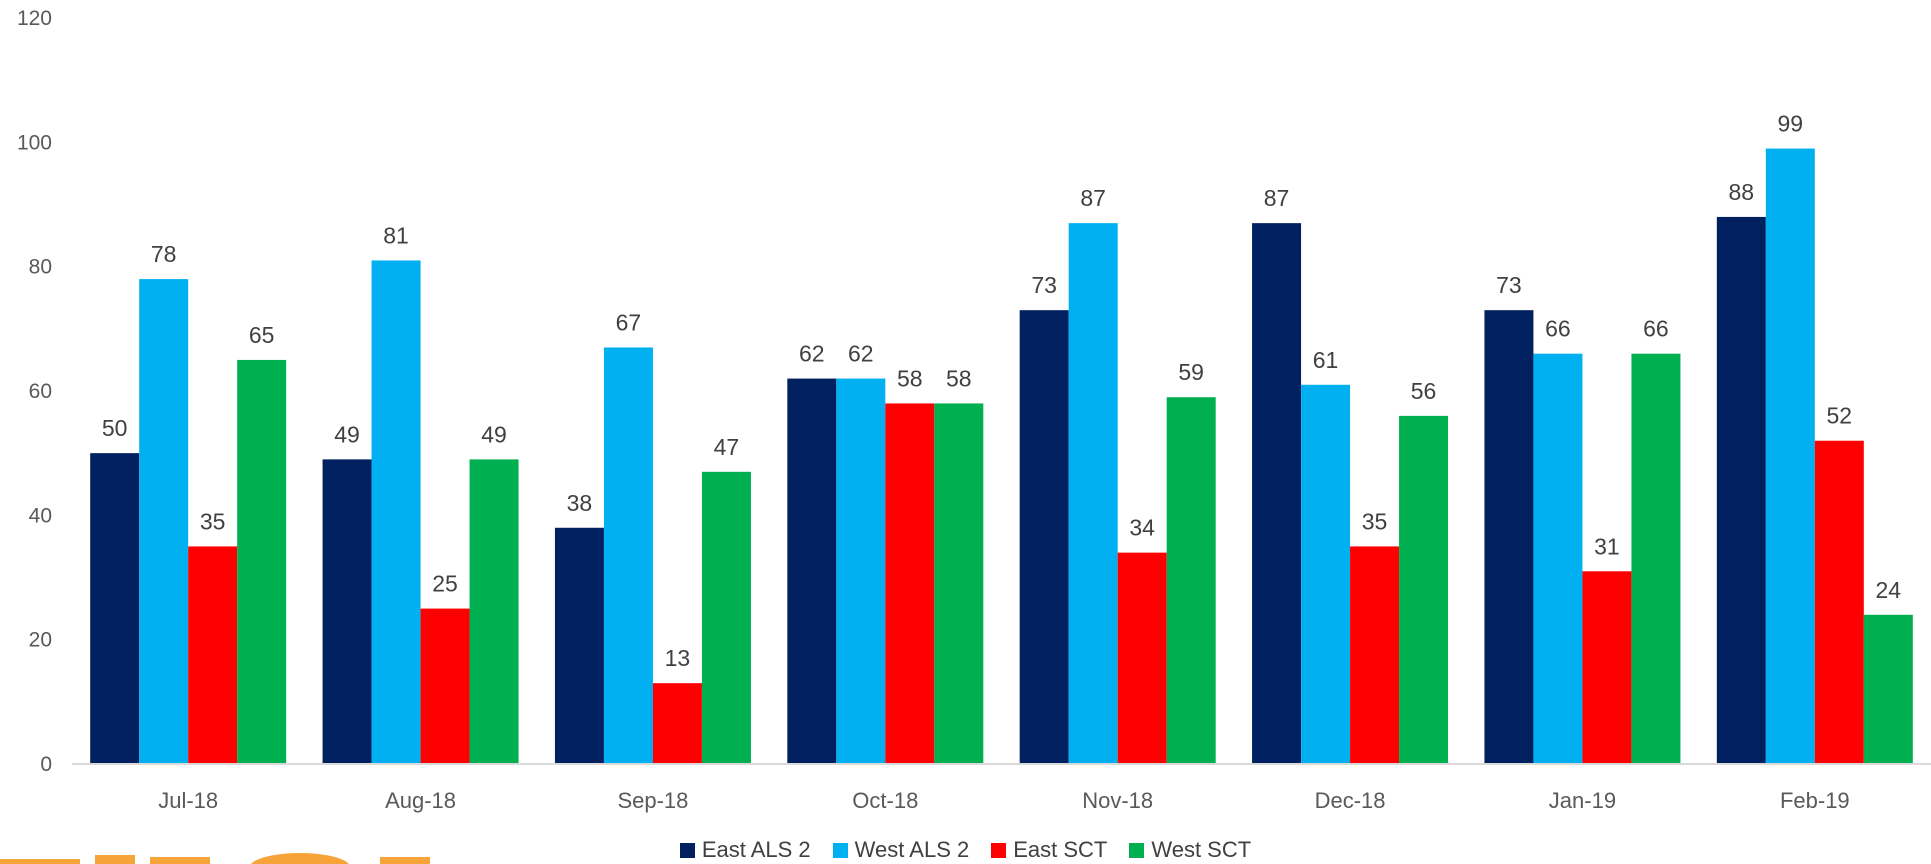  What do you see at coordinates (1191, 372) in the screenshot?
I see `data-label: 59` at bounding box center [1191, 372].